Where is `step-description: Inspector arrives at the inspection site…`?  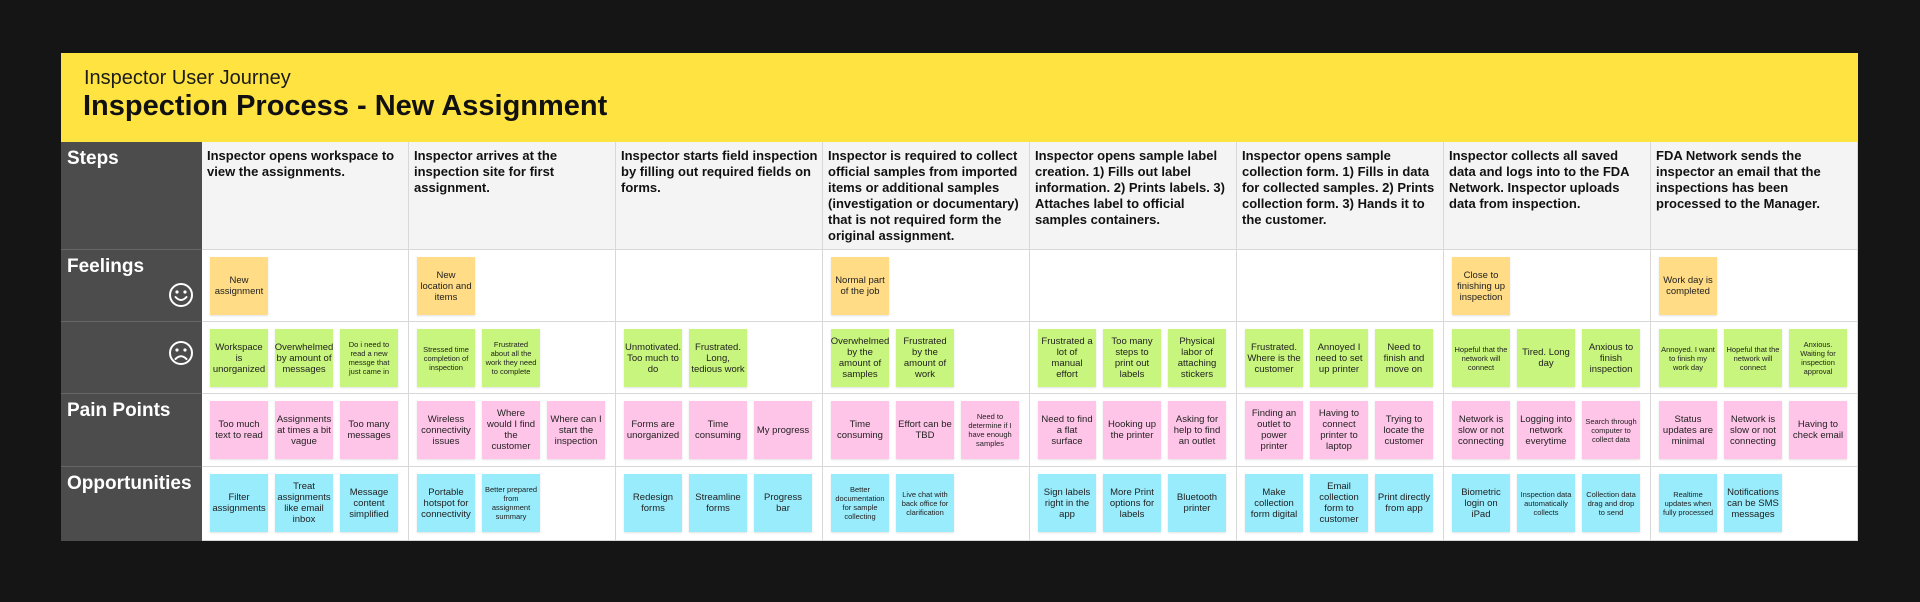 step-description: Inspector arrives at the inspection site… is located at coordinates (486, 171).